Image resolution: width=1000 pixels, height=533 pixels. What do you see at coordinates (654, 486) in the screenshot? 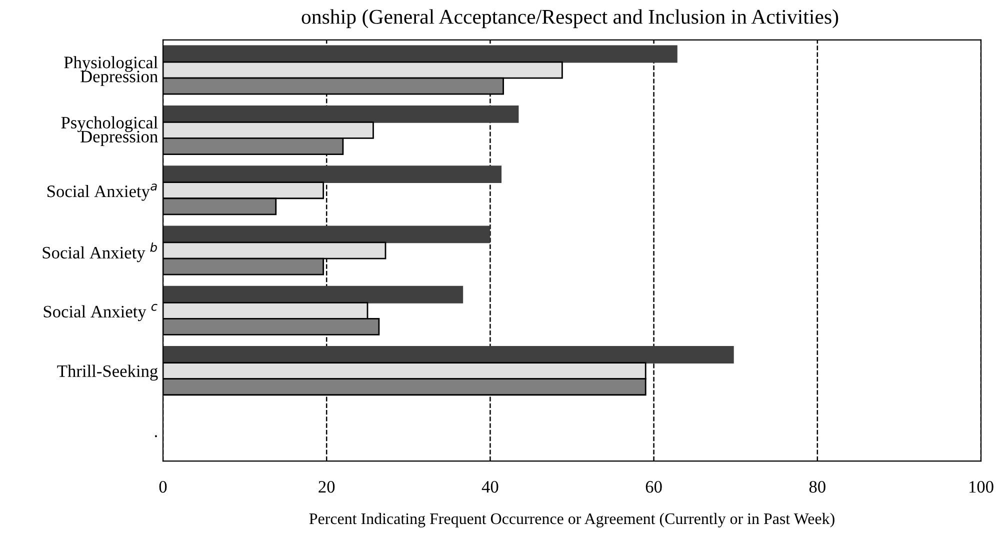
I see `x-tick-label: 60` at bounding box center [654, 486].